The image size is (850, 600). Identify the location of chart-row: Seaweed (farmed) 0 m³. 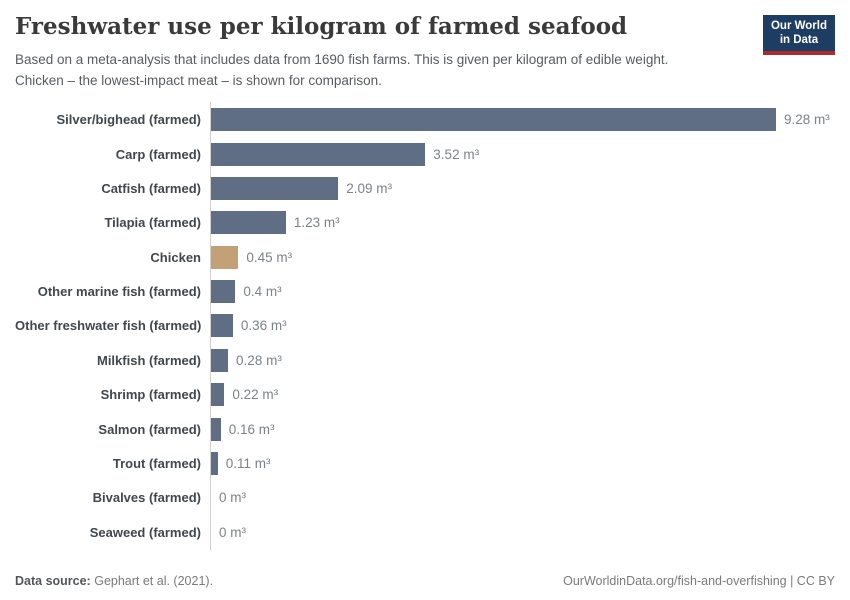
(425, 532).